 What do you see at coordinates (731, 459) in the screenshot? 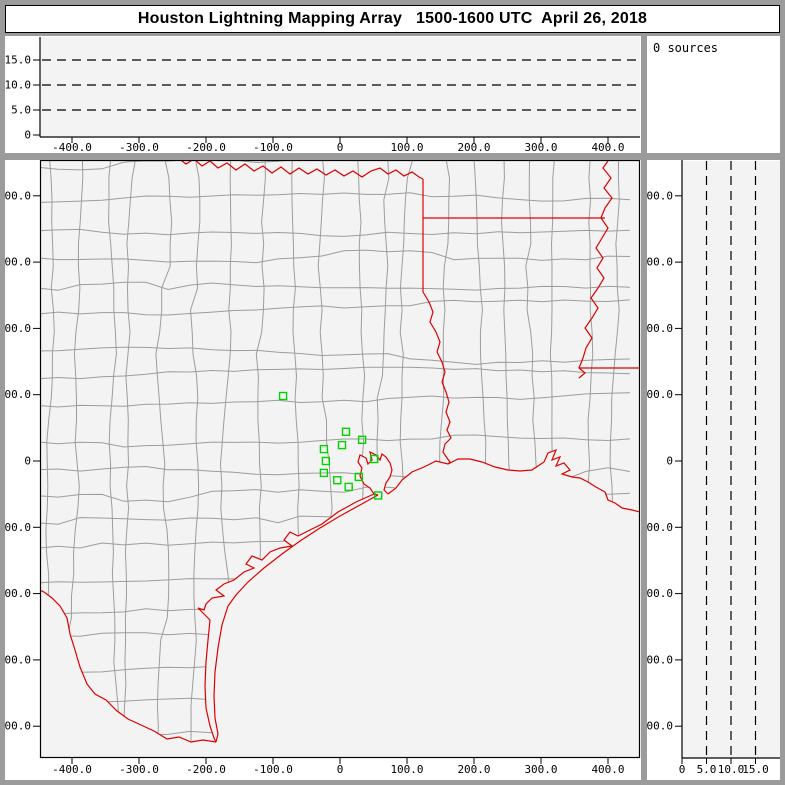
I see `alt-ns-plot-area` at bounding box center [731, 459].